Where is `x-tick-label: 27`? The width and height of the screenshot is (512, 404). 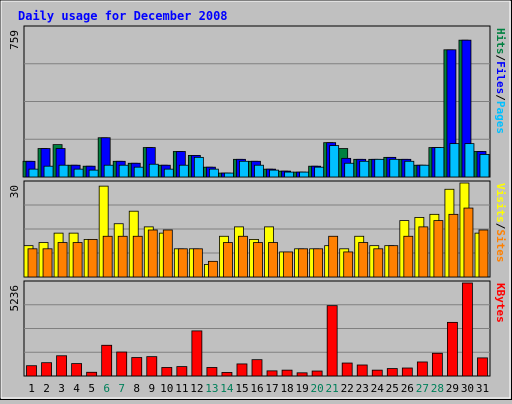 x-tick-label: 27 is located at coordinates (422, 388).